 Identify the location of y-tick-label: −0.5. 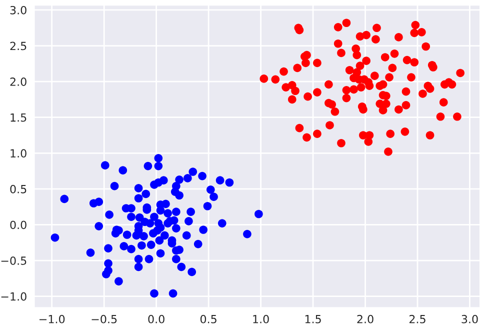
(13, 260).